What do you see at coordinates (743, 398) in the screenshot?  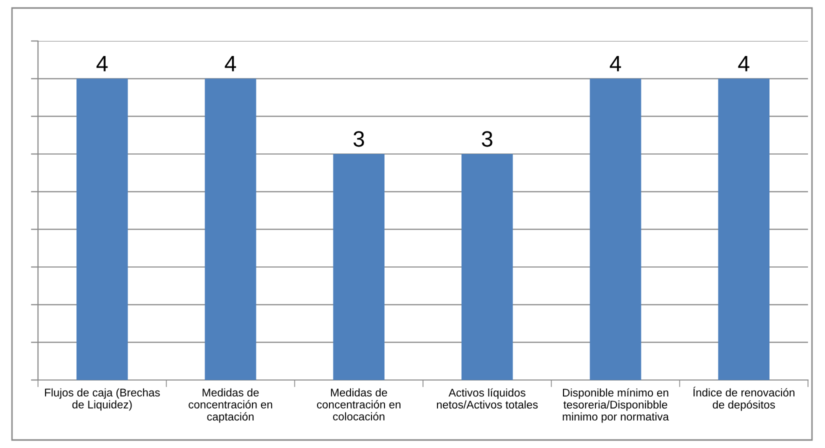 I see `x-tick-label: Índice de renovación de depósitos` at bounding box center [743, 398].